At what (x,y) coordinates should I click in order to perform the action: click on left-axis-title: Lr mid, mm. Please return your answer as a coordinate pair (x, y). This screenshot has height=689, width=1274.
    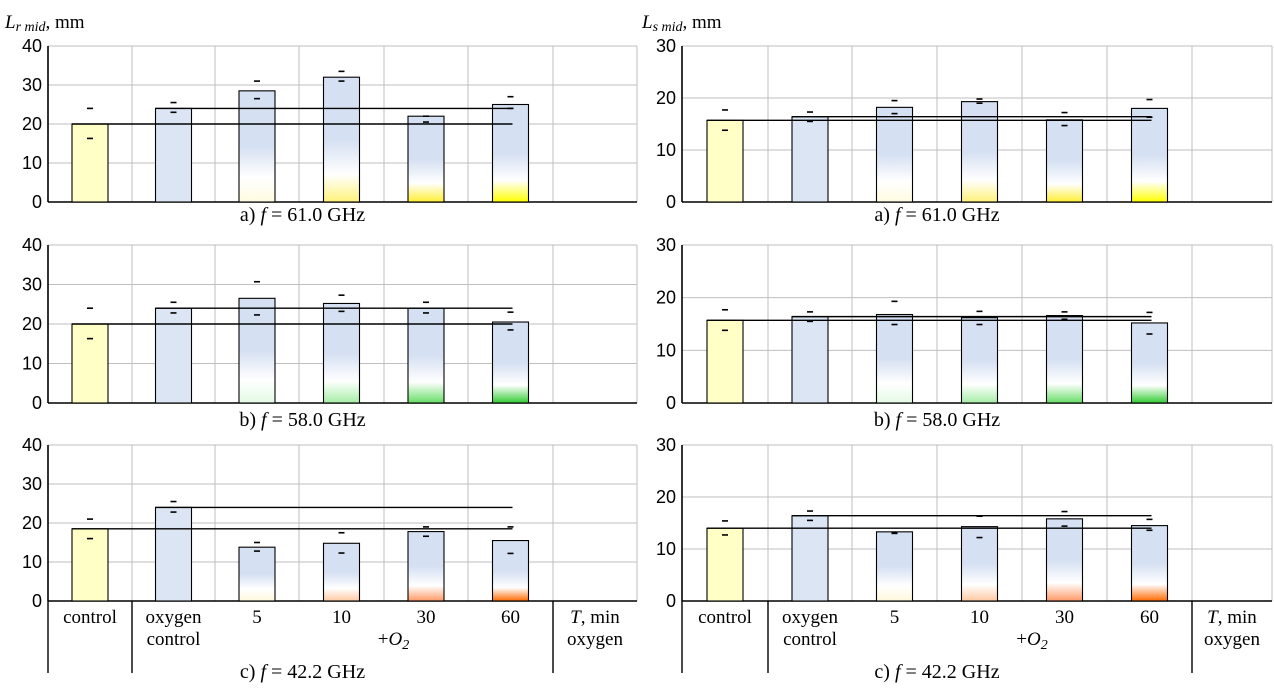
    Looking at the image, I should click on (44, 23).